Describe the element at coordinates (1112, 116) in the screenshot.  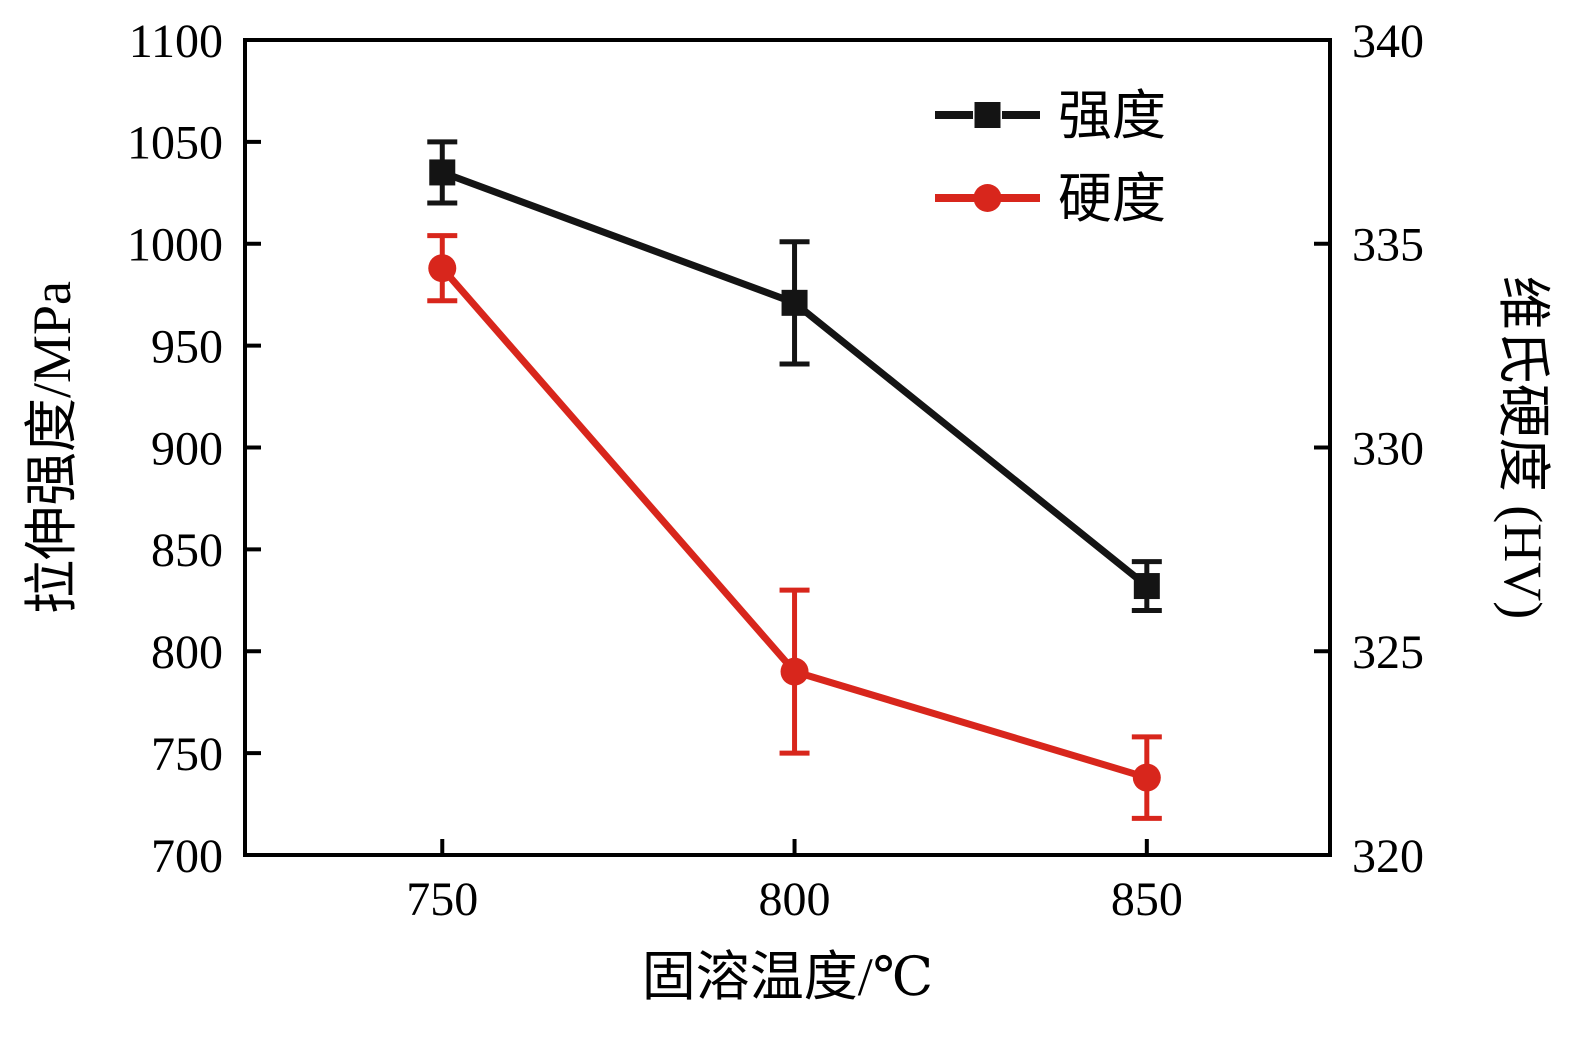
I see `legend-label: 强度` at that location.